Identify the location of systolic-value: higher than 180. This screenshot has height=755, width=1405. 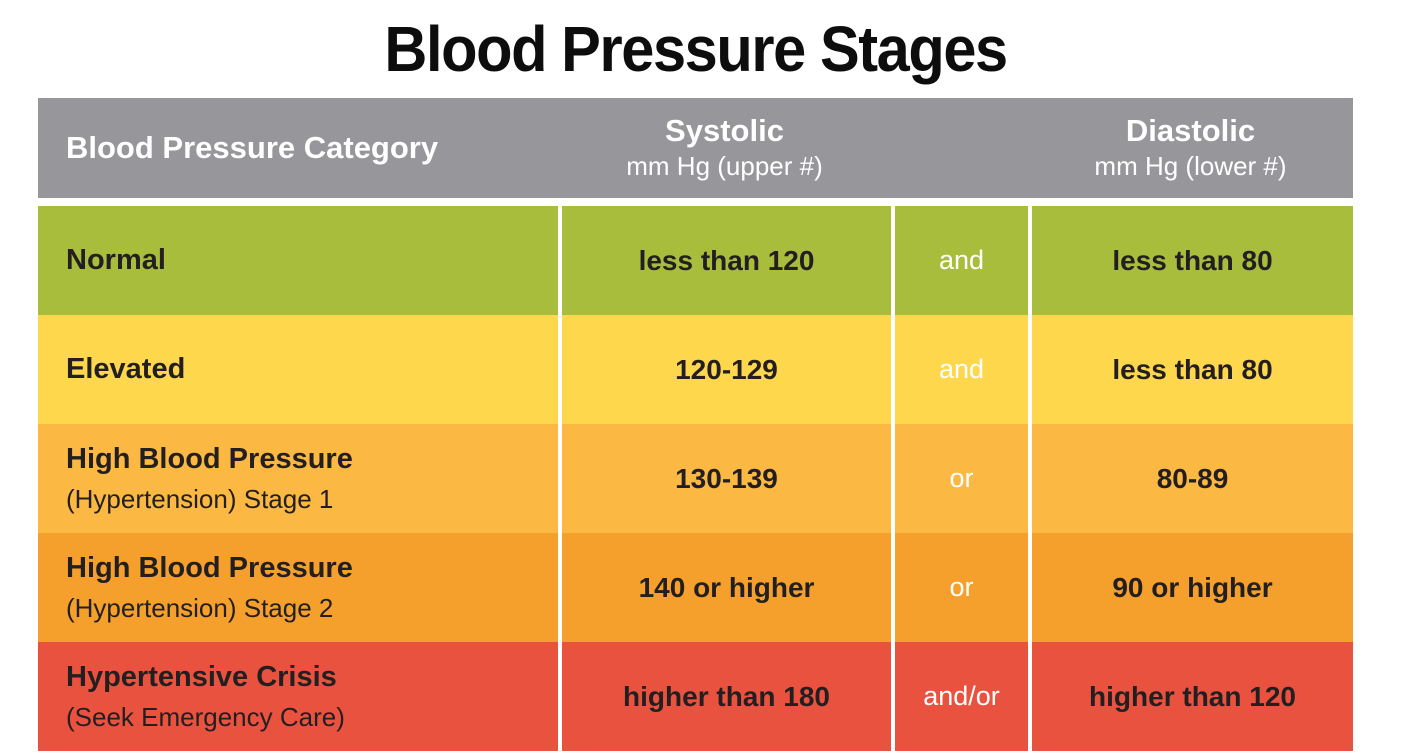
(724, 696).